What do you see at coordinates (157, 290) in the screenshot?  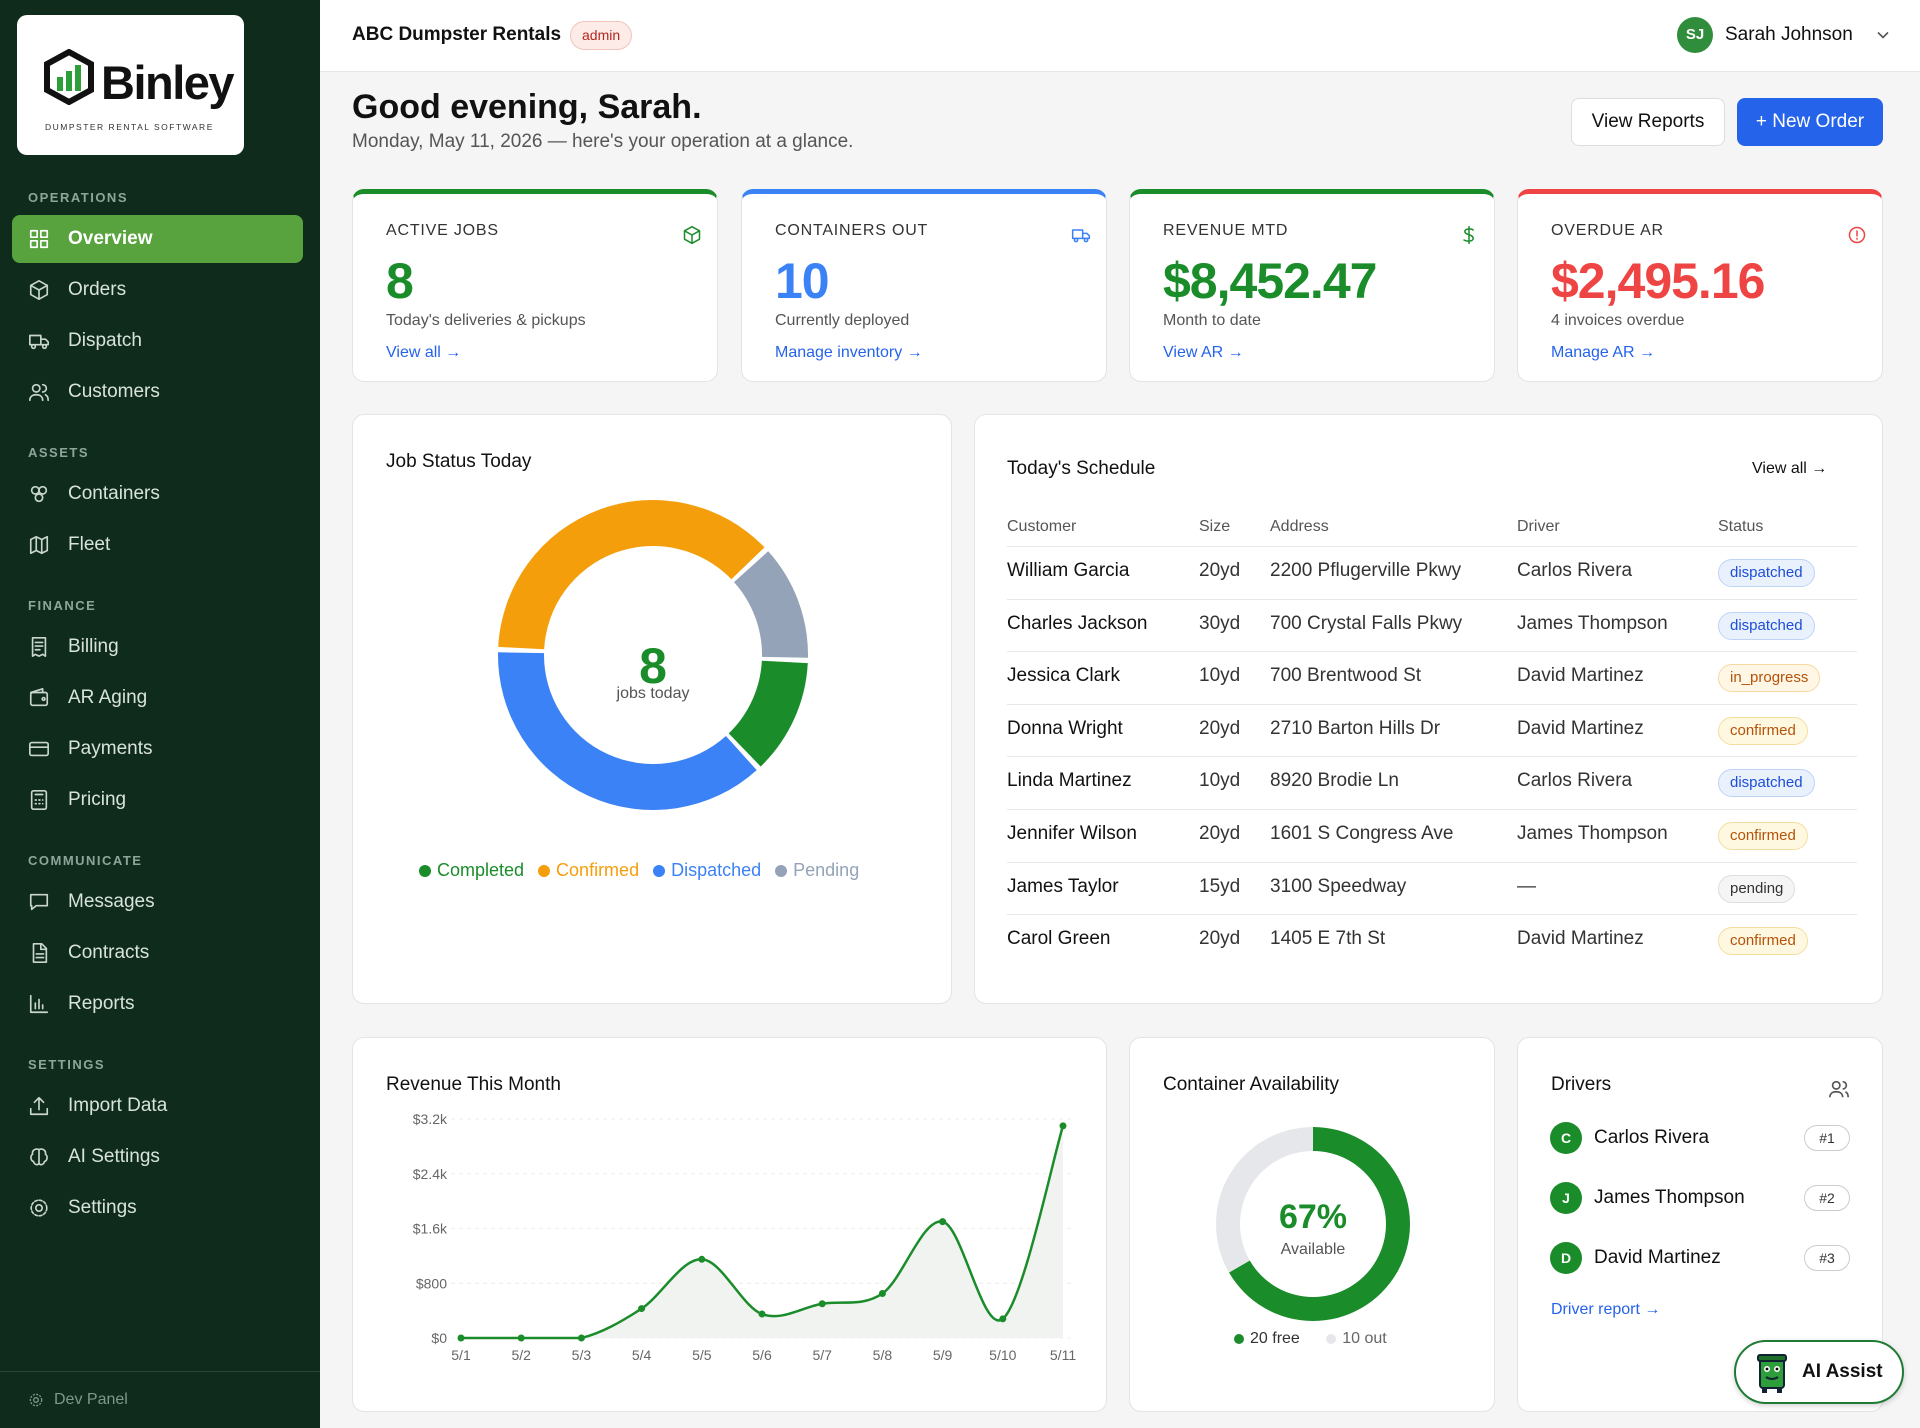 I see `sidebar-item-orders: Orders` at bounding box center [157, 290].